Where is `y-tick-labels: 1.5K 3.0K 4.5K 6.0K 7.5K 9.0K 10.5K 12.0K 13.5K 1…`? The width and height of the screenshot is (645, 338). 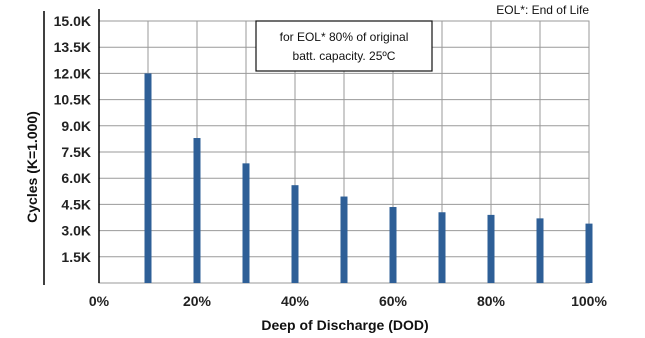 y-tick-labels: 1.5K 3.0K 4.5K 6.0K 7.5K 9.0K 10.5K 12.0K 13.5K 1… is located at coordinates (72, 139).